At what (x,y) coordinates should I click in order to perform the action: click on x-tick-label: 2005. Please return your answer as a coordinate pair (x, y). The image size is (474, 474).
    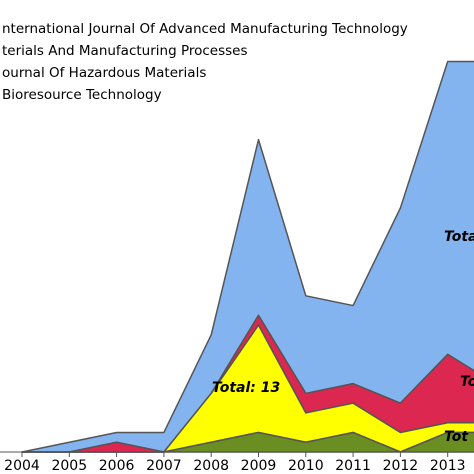
    Looking at the image, I should click on (69, 466).